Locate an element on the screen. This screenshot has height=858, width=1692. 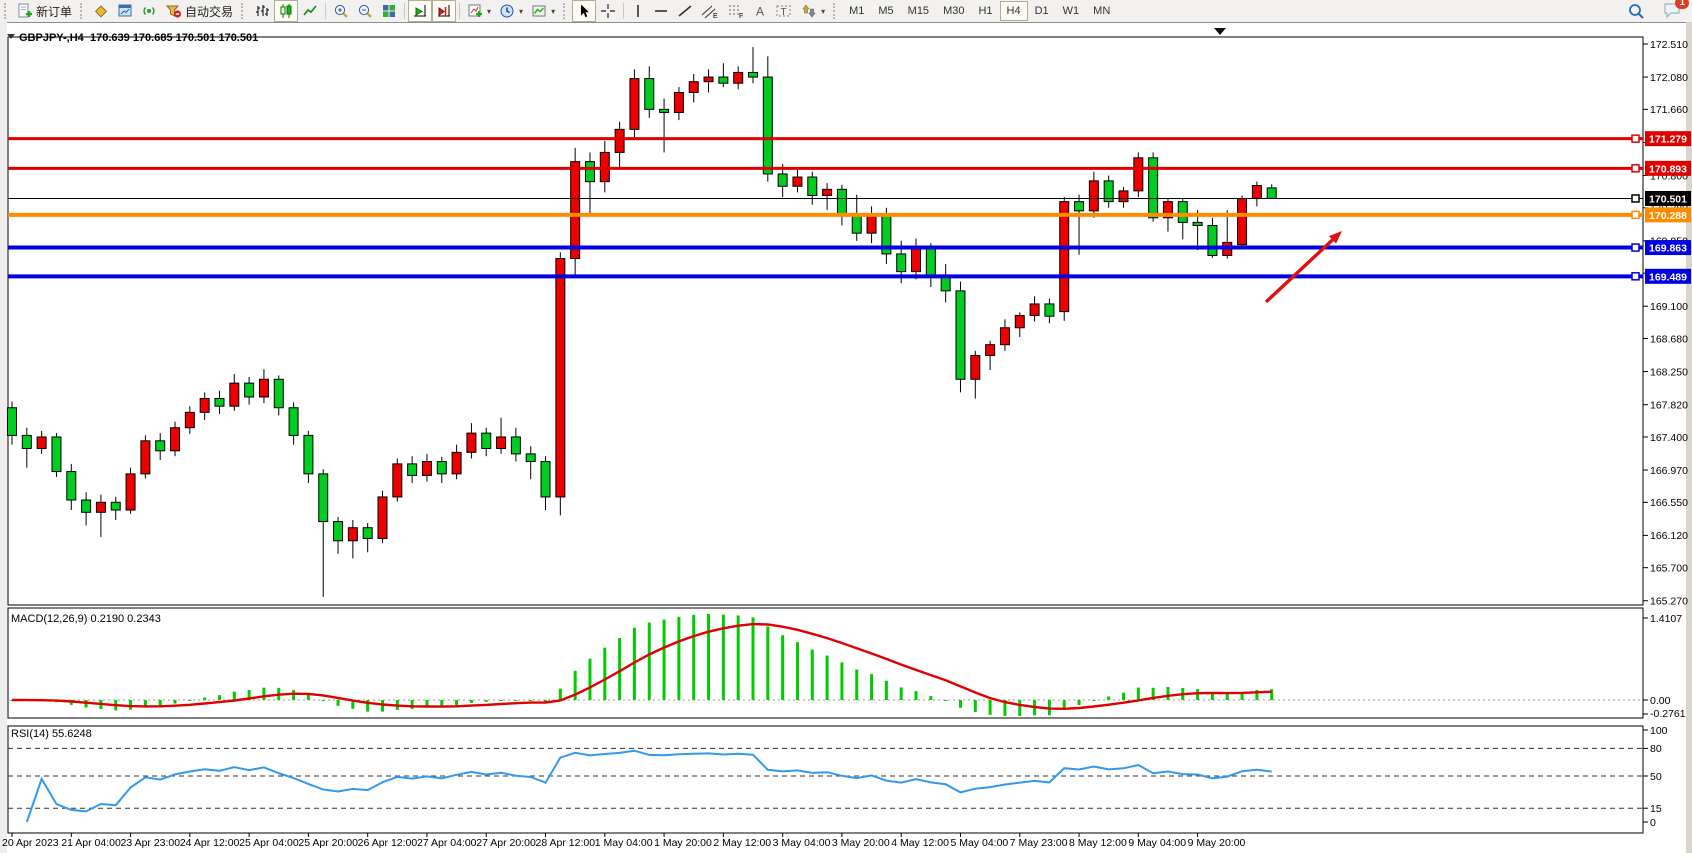
crosshair-tool-button is located at coordinates (608, 11).